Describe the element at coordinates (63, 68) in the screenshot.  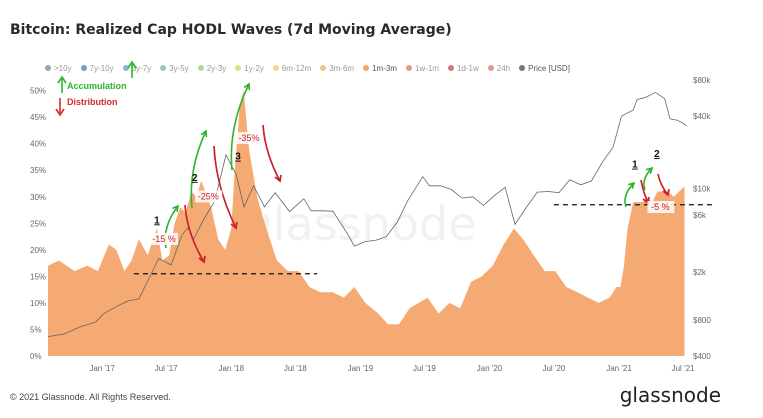
I see `legend-label: >10y` at that location.